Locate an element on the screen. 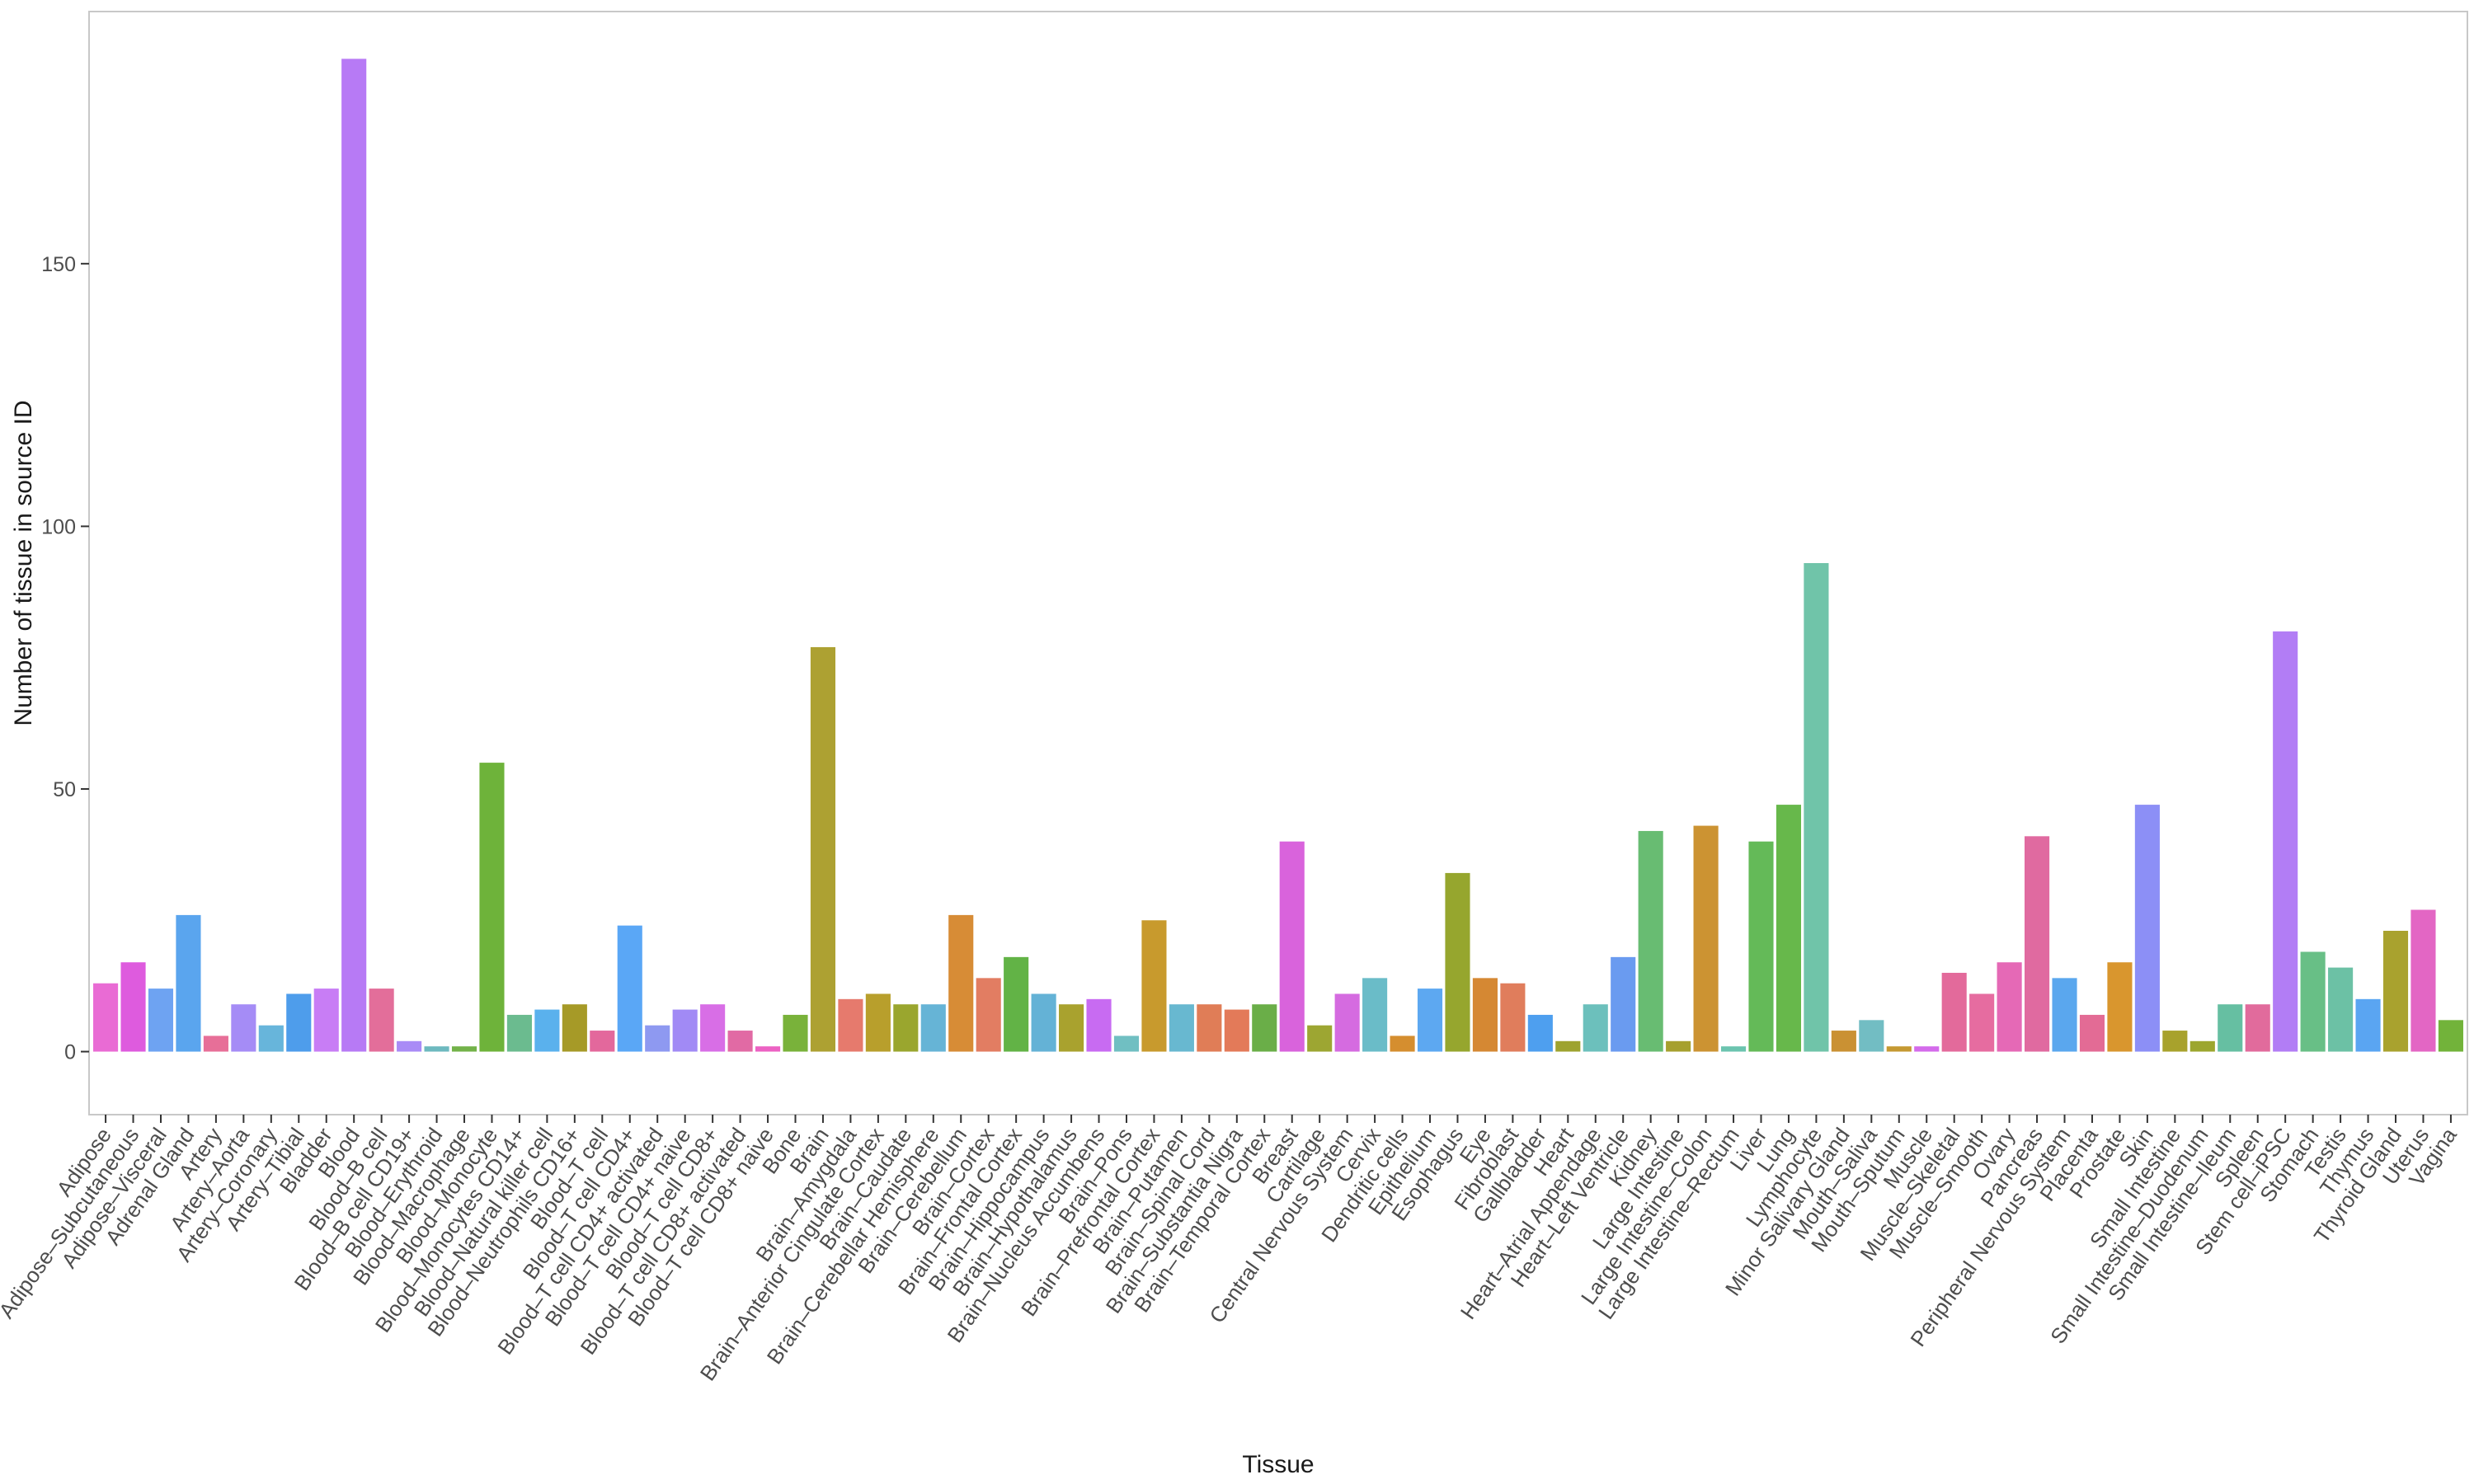 The width and height of the screenshot is (2474, 1484). y-tick-label: 0 is located at coordinates (70, 1052).